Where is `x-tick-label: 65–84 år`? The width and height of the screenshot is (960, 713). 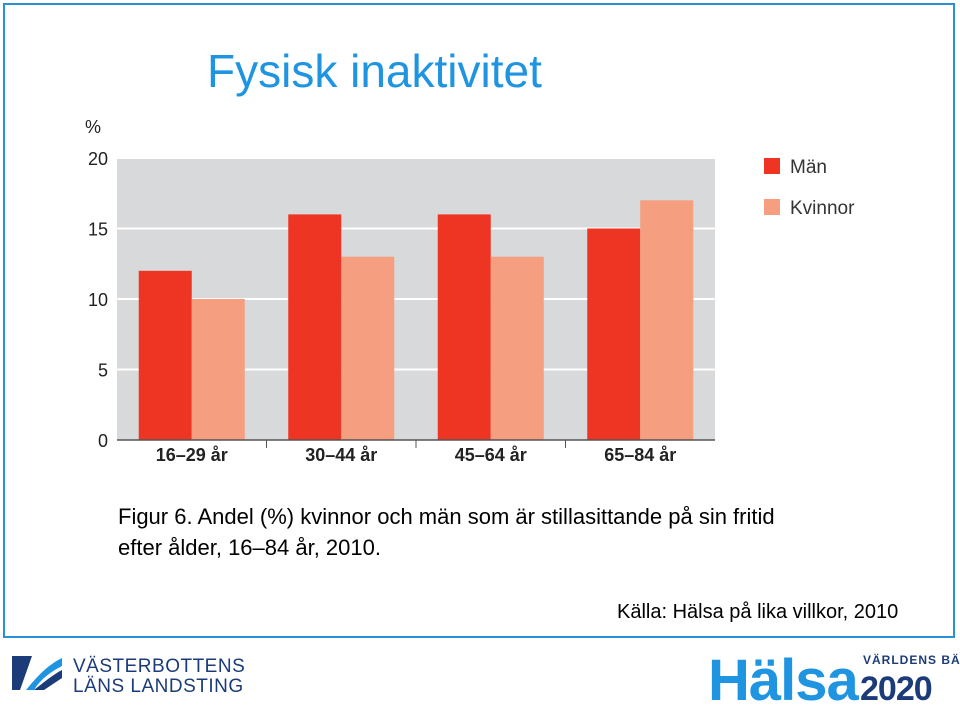 x-tick-label: 65–84 år is located at coordinates (640, 455).